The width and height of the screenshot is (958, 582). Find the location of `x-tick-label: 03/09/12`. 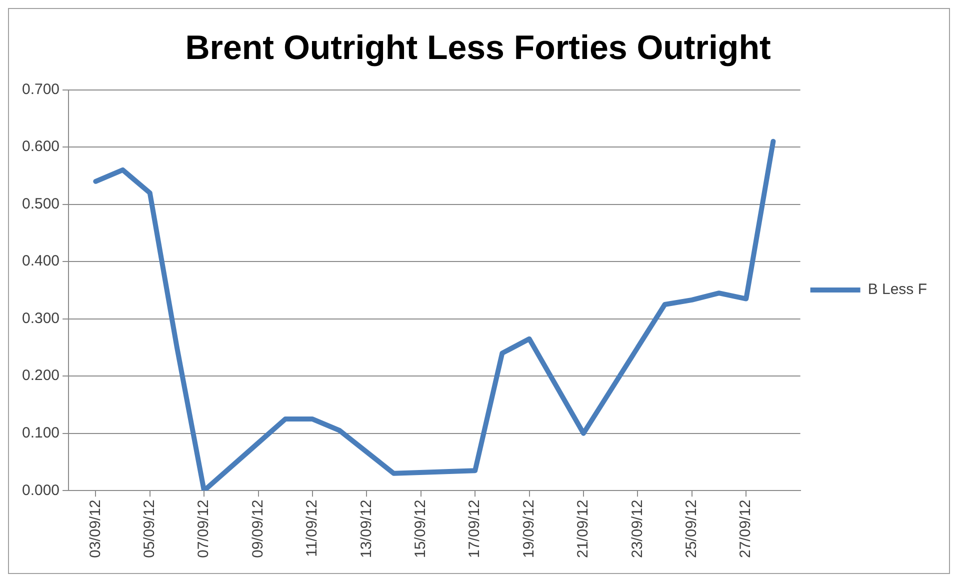

x-tick-label: 03/09/12 is located at coordinates (95, 529).